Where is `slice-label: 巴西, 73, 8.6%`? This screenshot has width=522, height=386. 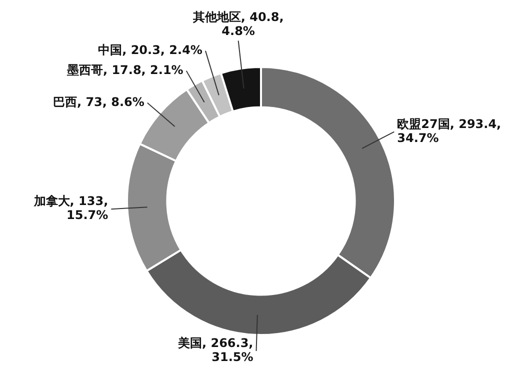
slice-label: 巴西, 73, 8.6% is located at coordinates (98, 102).